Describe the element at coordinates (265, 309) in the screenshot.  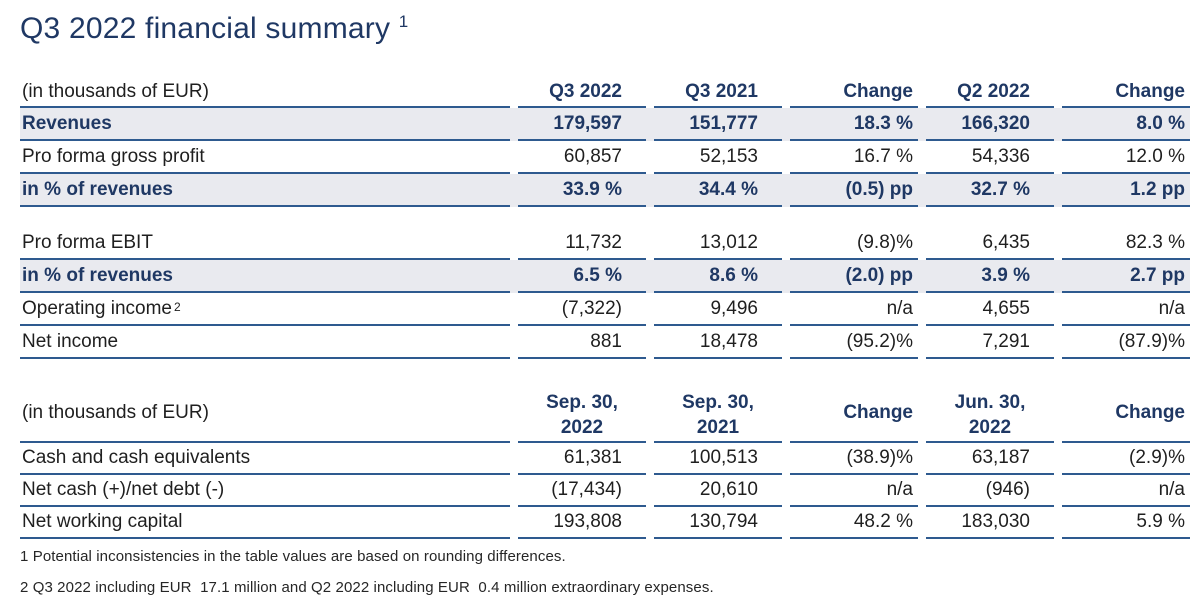
I see `row-label: Operating income 2` at that location.